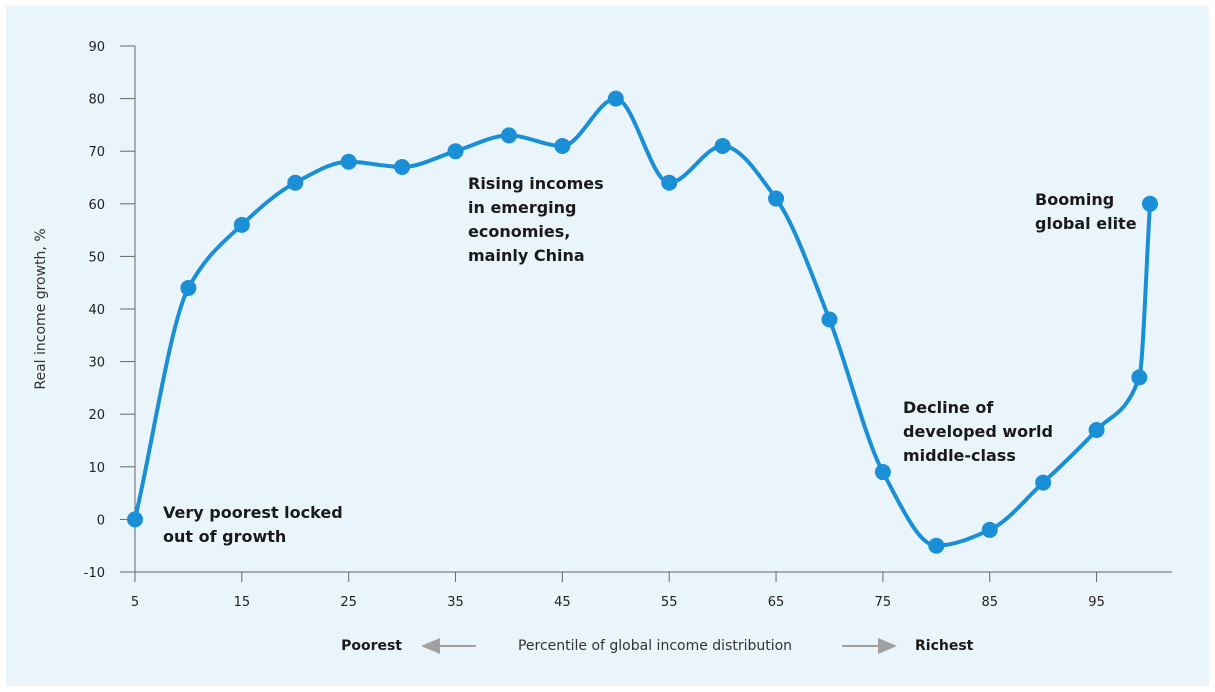 Image resolution: width=1215 pixels, height=692 pixels. I want to click on x-tick-label: 65, so click(776, 602).